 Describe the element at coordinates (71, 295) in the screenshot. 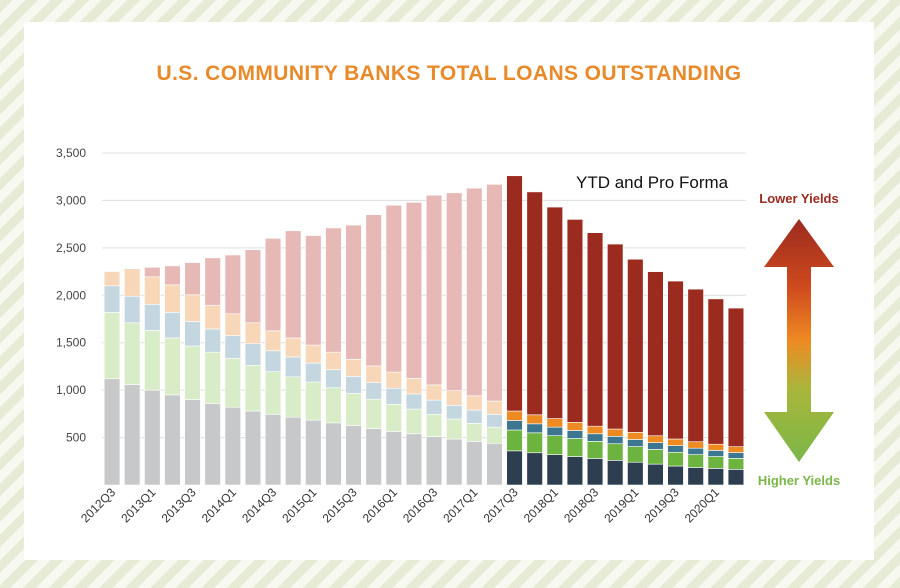

I see `y-axis-ticks: 500 1,000 1,500 2,000 2,500 3,000 3,500` at that location.